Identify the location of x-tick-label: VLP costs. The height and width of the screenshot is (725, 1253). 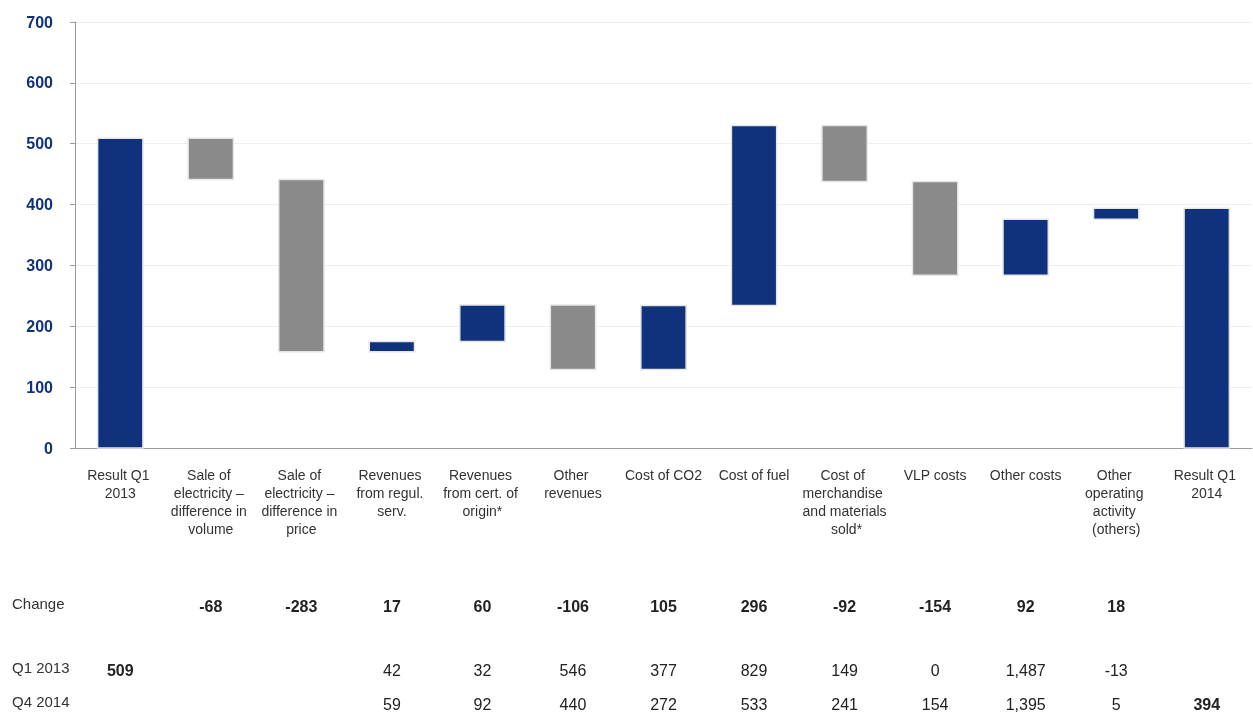
(935, 475).